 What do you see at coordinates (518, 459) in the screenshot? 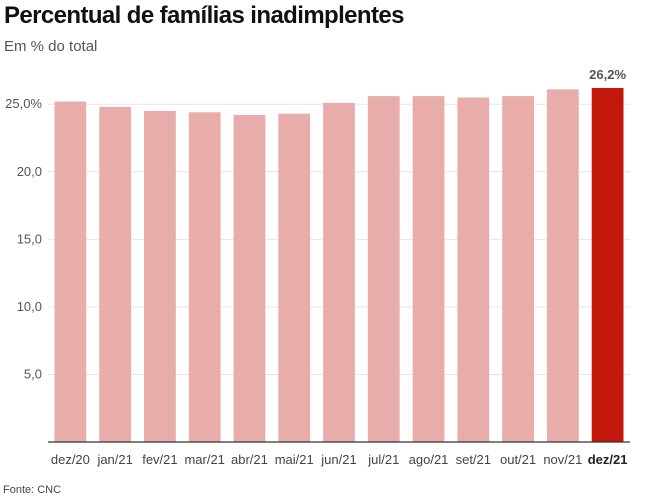
I see `x-tick-label: out/21` at bounding box center [518, 459].